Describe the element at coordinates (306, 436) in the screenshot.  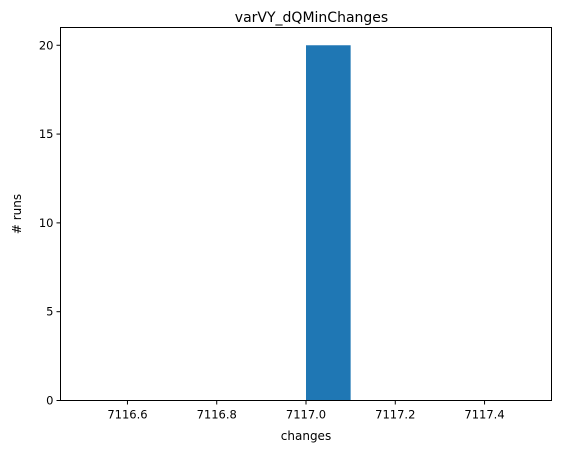
I see `x-axis-label: changes` at that location.